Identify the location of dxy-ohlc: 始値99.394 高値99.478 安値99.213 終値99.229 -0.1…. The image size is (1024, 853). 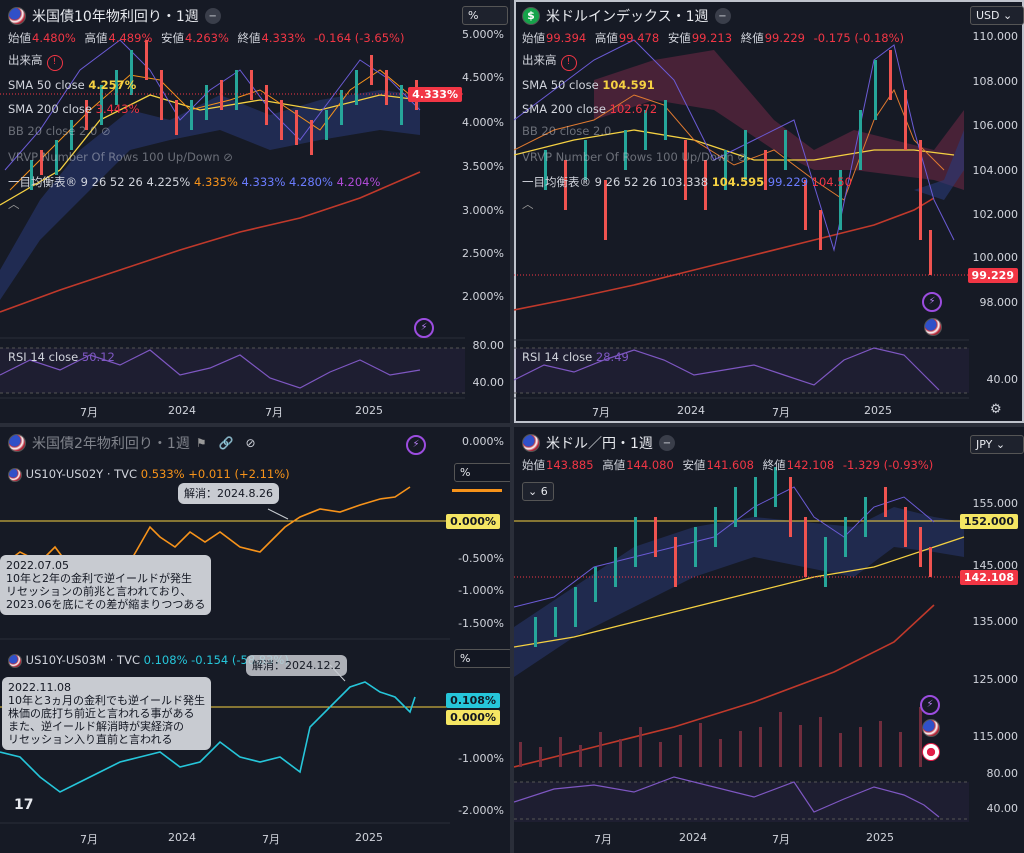
(713, 38).